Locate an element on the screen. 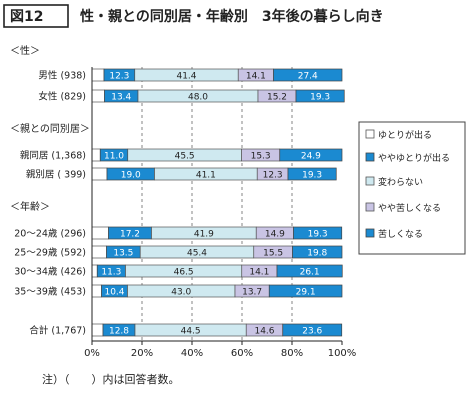  data-label: 13.5 is located at coordinates (123, 254).